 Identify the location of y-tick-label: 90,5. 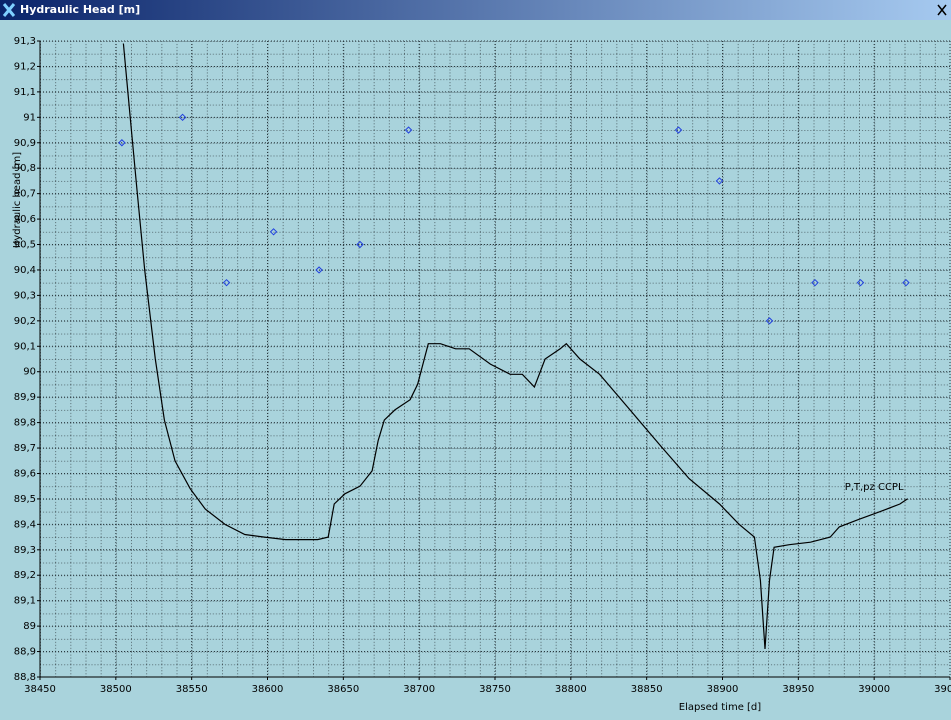
(25, 245).